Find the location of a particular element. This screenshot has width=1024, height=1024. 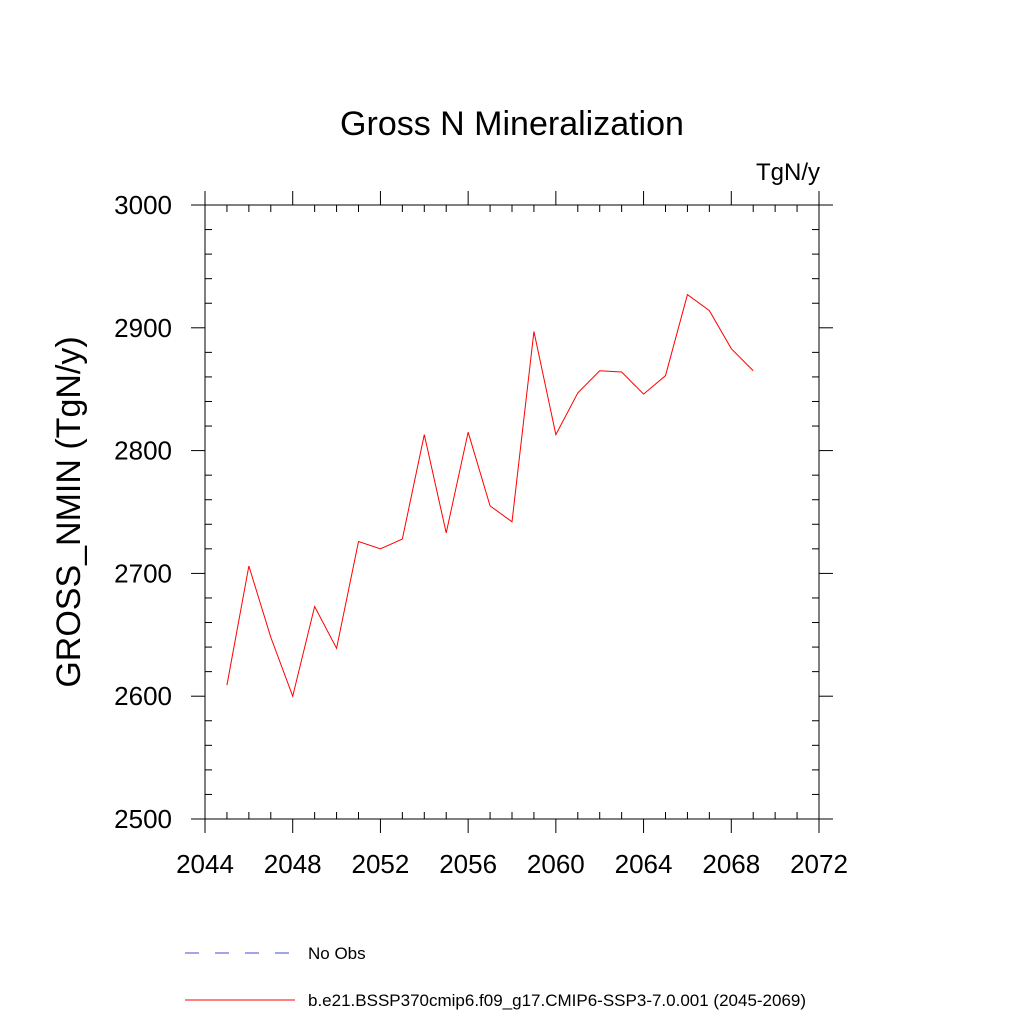

x-tick-label: 2048 is located at coordinates (293, 864).